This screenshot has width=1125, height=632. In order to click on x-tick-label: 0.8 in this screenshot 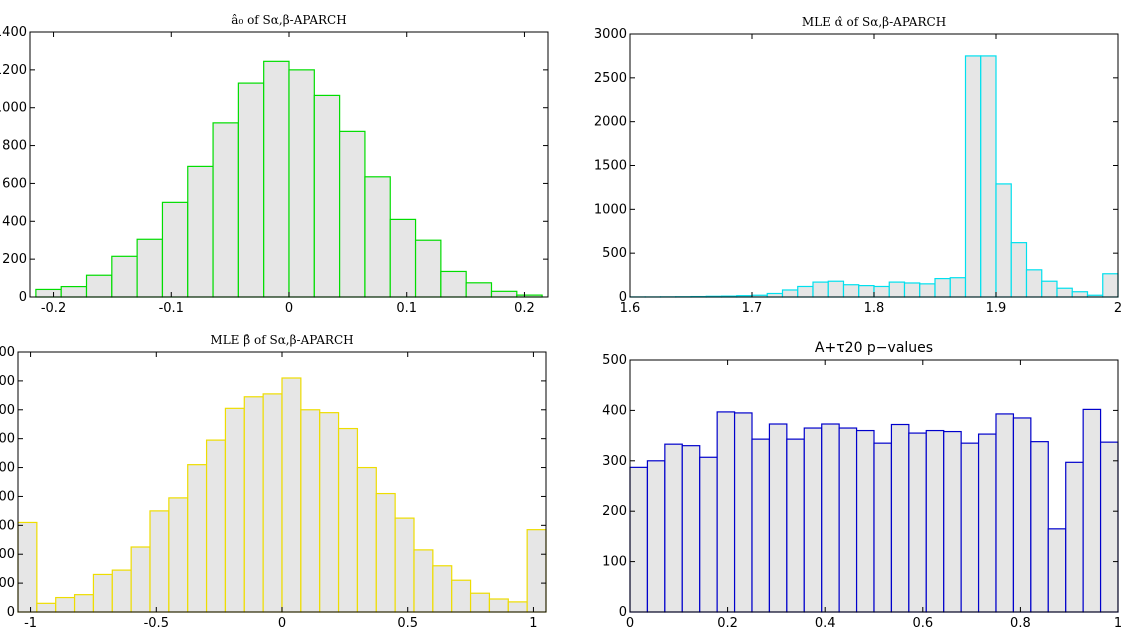, I will do `click(1020, 623)`.